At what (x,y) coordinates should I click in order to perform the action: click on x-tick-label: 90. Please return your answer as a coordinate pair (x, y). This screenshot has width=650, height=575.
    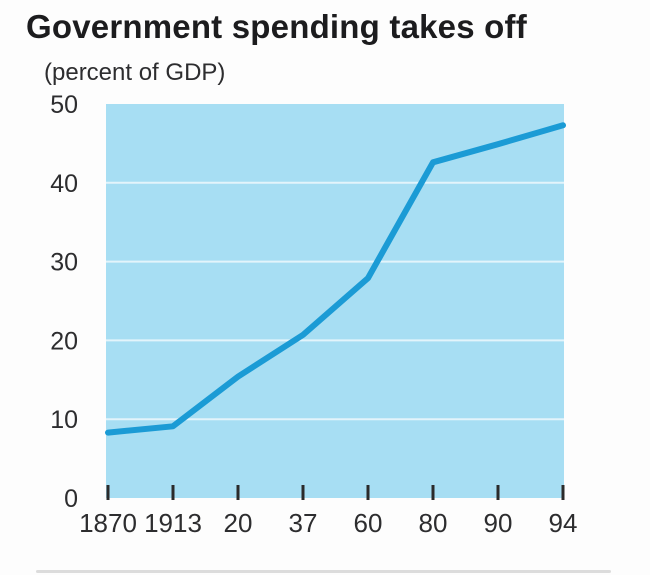
    Looking at the image, I should click on (498, 523).